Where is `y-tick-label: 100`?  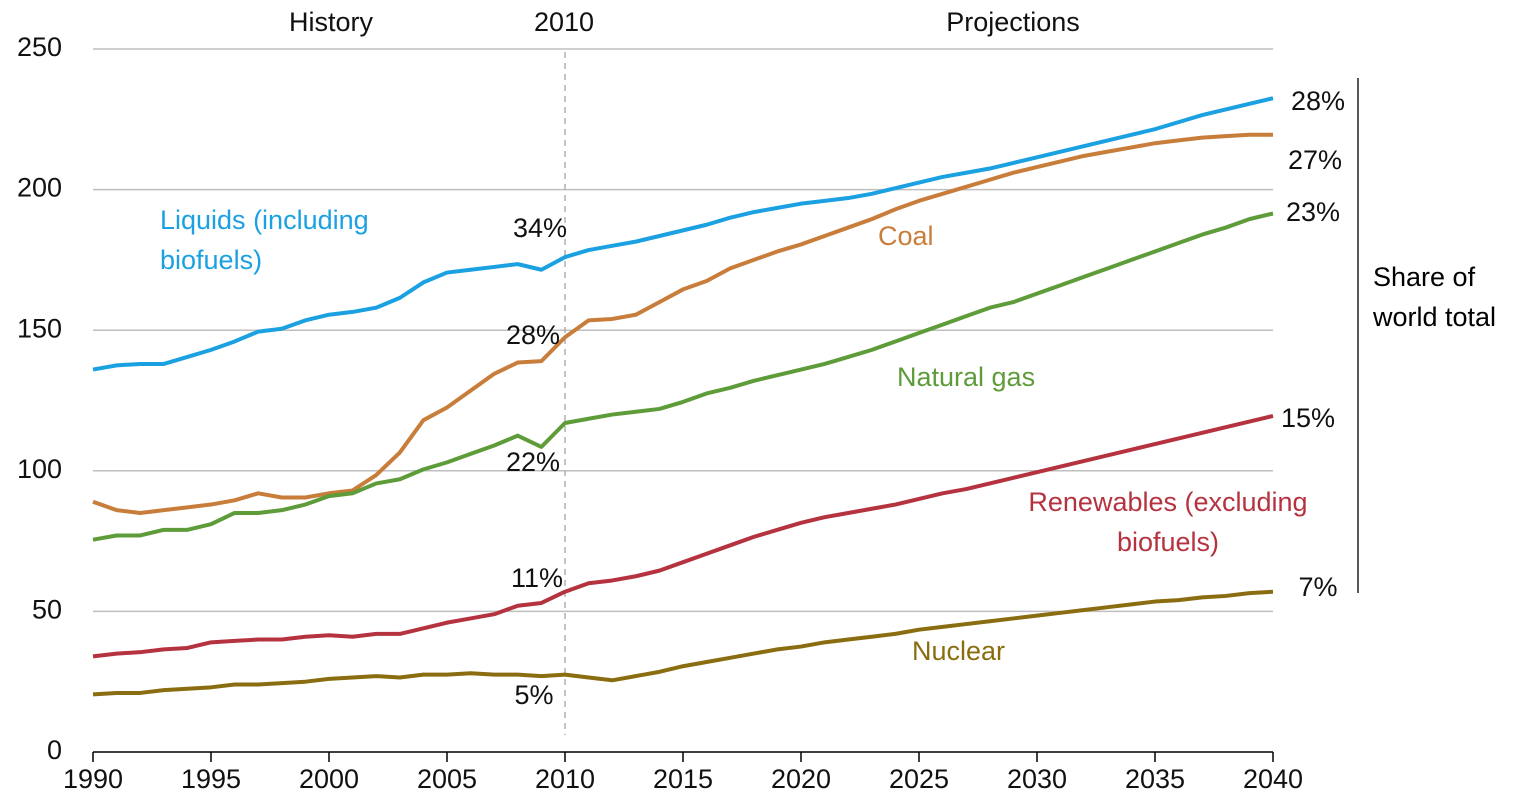 y-tick-label: 100 is located at coordinates (39, 469).